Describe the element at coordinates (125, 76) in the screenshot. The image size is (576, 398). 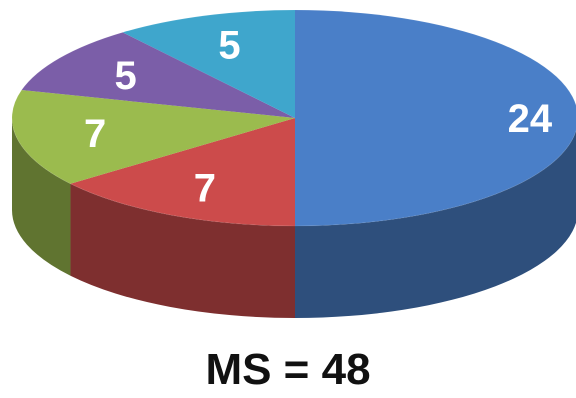
I see `slice-label-3: 5` at that location.